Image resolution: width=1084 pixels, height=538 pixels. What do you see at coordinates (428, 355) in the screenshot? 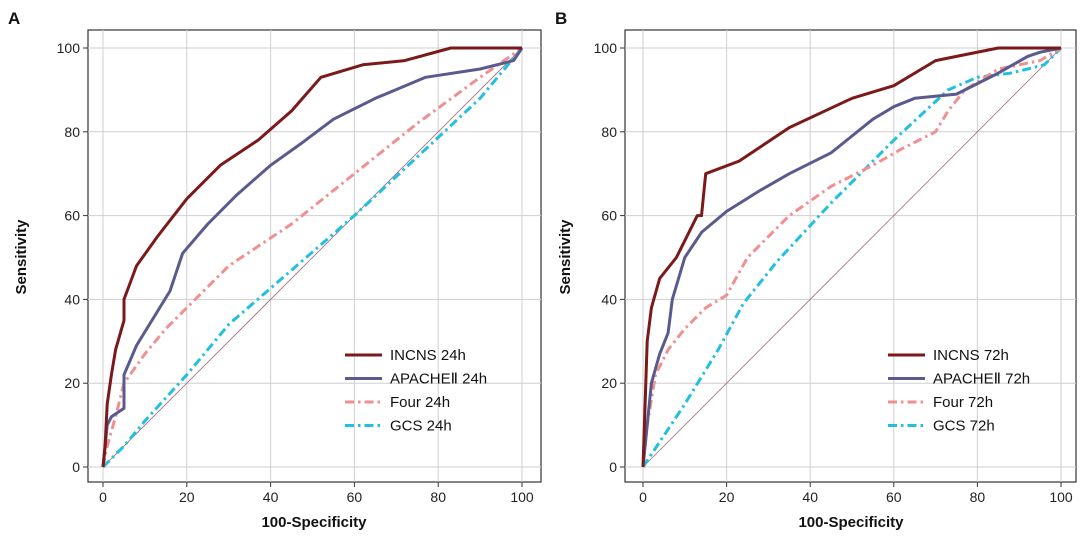
I see `legend-label: INCNS 24h` at bounding box center [428, 355].